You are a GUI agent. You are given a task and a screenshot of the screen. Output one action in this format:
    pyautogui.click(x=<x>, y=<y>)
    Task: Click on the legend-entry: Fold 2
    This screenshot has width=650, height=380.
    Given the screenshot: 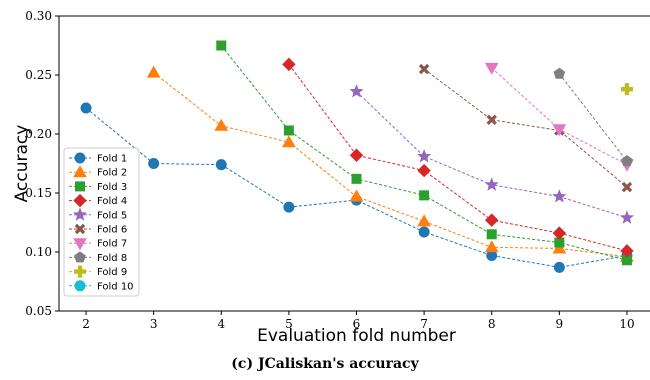 What is the action you would take?
    pyautogui.click(x=98, y=172)
    